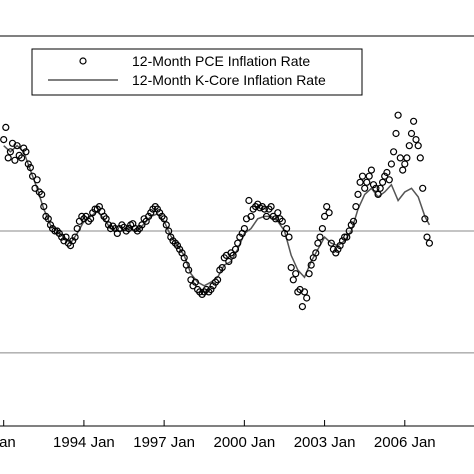  Describe the element at coordinates (8, 442) in the screenshot. I see `x-tick-label: Jan` at that location.